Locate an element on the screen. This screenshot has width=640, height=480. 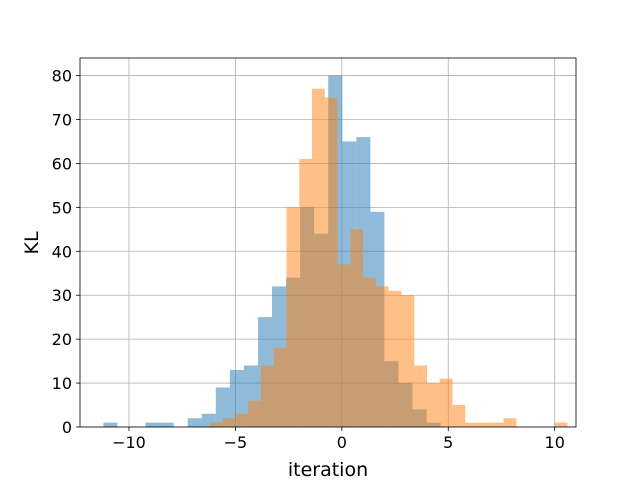
y-tick-label: 40 is located at coordinates (62, 251).